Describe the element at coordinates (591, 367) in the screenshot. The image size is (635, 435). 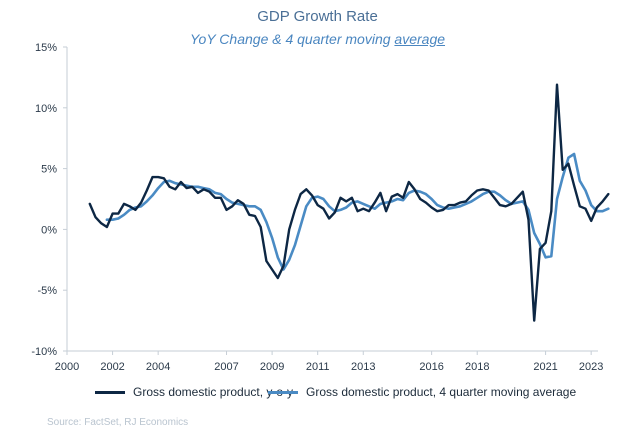
I see `x-tick-label: 2023` at that location.